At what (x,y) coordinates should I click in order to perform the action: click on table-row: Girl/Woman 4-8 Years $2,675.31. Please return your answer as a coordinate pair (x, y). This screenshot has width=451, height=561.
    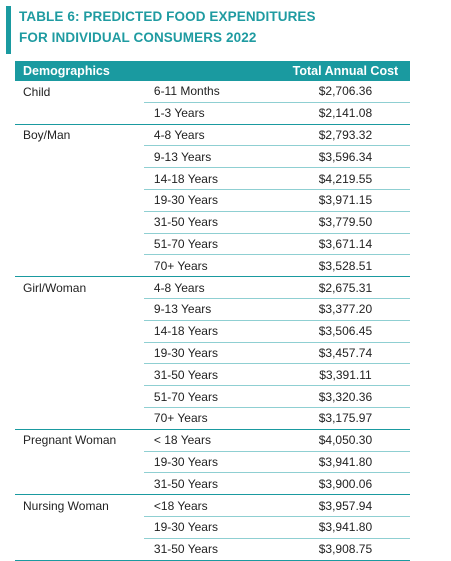
    Looking at the image, I should click on (212, 287).